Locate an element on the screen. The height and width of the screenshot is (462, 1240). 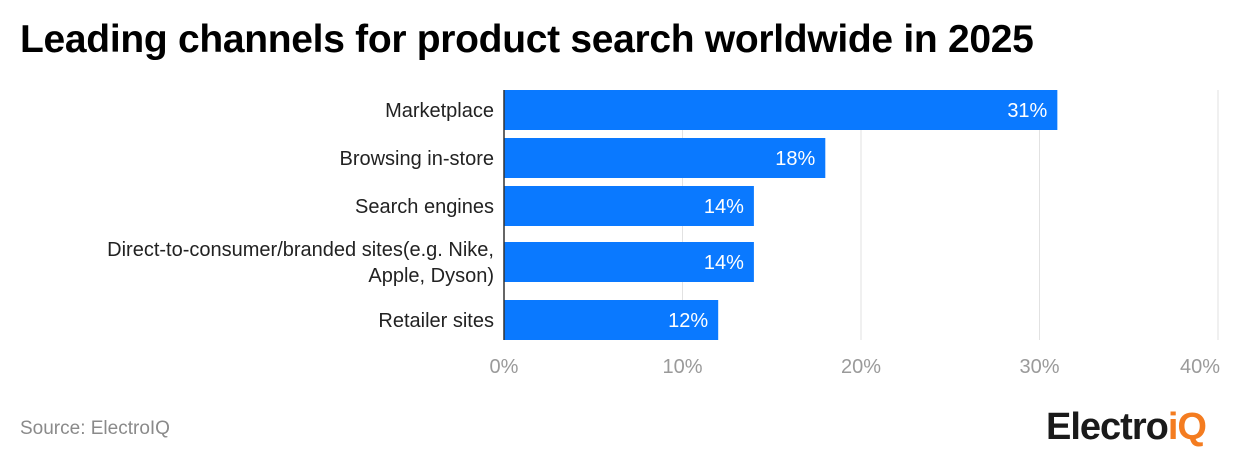
category-label-1: Browsing in-store is located at coordinates (416, 159).